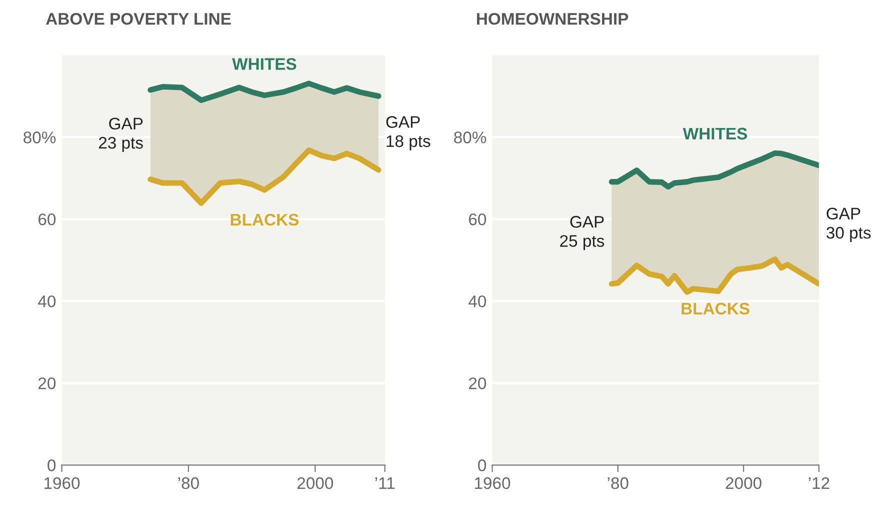 The image size is (895, 506). I want to click on chart-title: HOMEOWNERSHIP, so click(552, 18).